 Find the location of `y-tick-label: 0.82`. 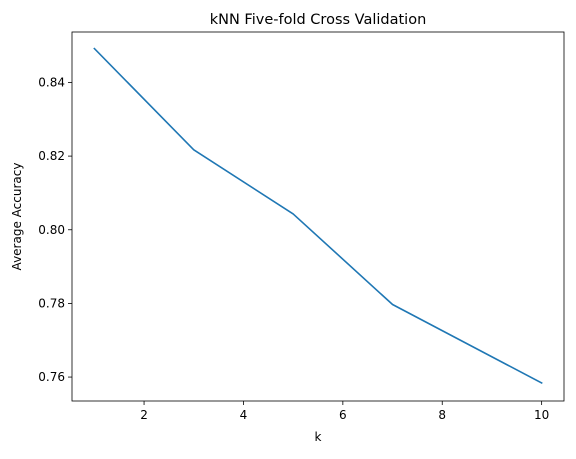

y-tick-label: 0.82 is located at coordinates (51, 156).